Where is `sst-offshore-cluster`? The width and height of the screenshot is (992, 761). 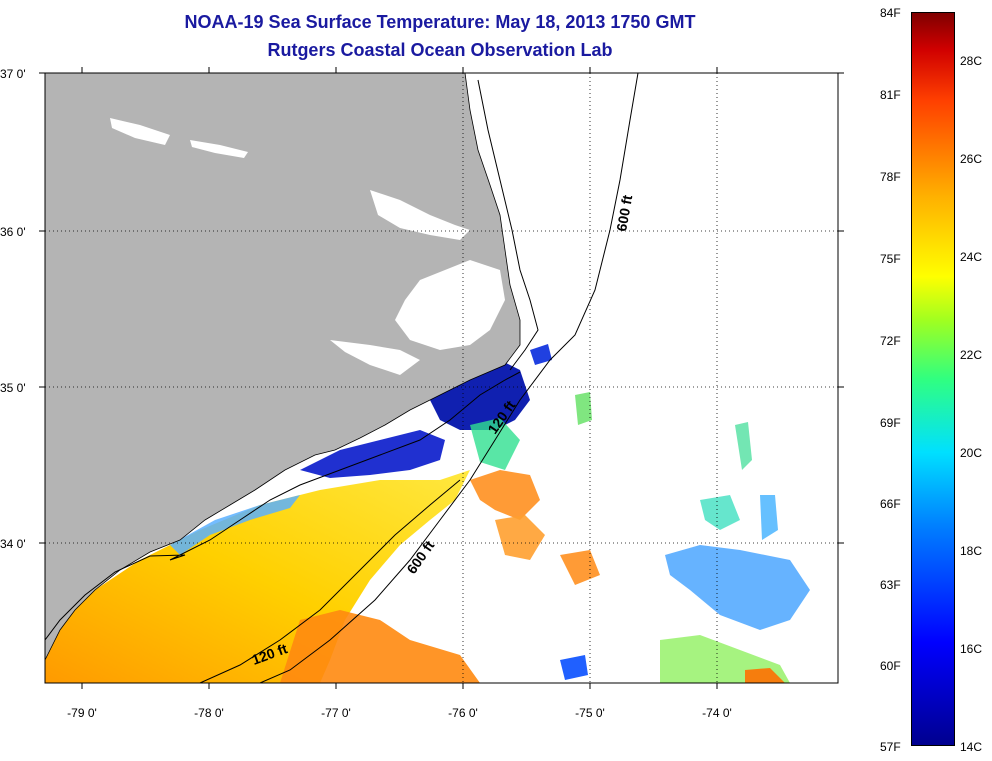
sst-offshore-cluster is located at coordinates (737, 587).